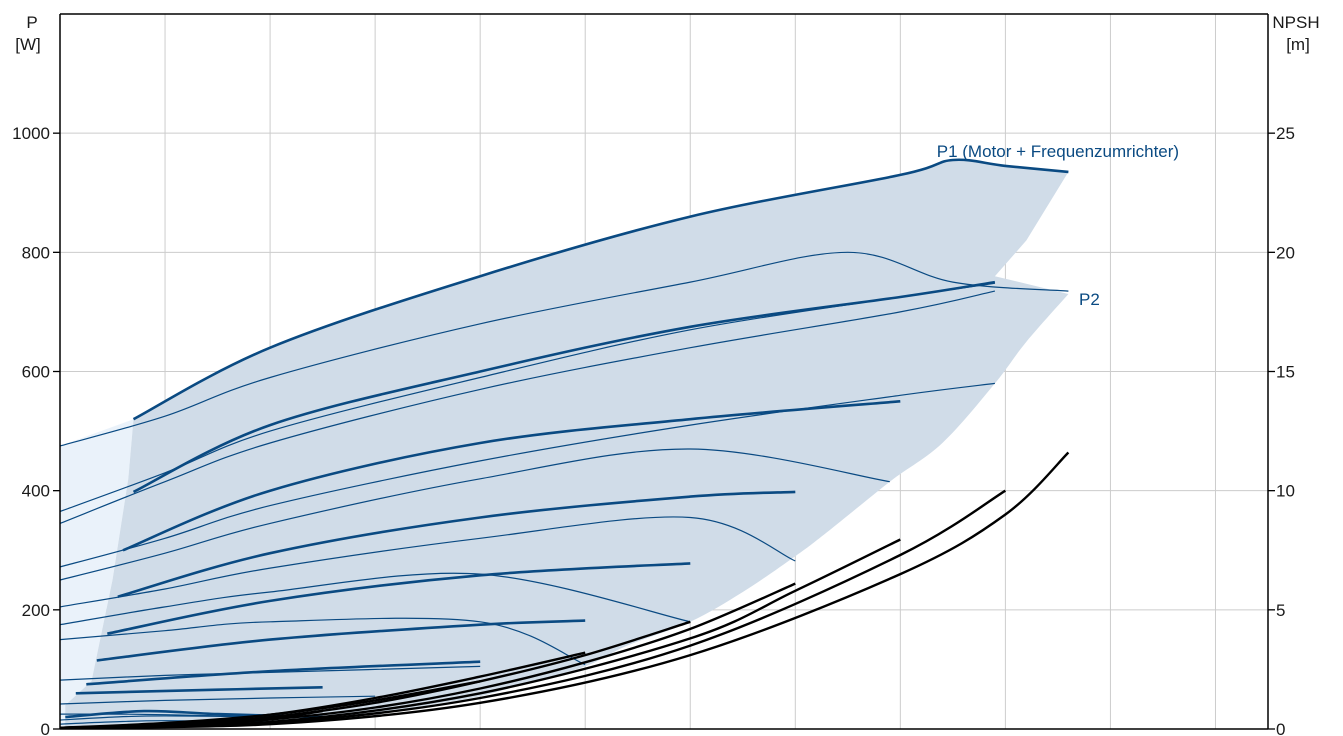  What do you see at coordinates (1285, 491) in the screenshot?
I see `right-tick-label: 10` at bounding box center [1285, 491].